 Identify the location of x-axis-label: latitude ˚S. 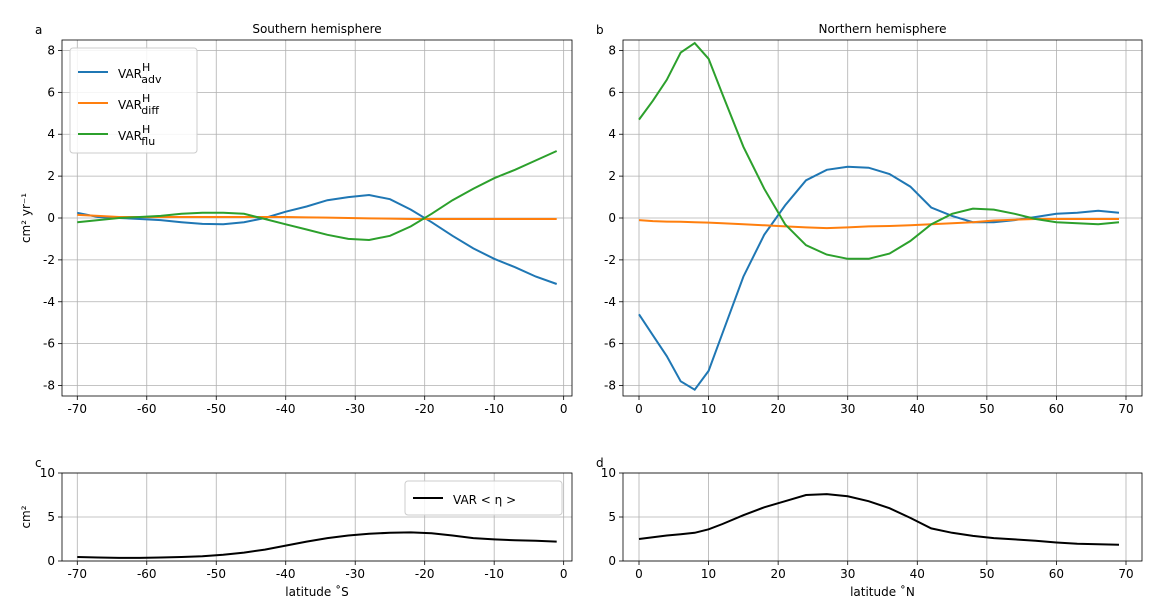
(316, 591).